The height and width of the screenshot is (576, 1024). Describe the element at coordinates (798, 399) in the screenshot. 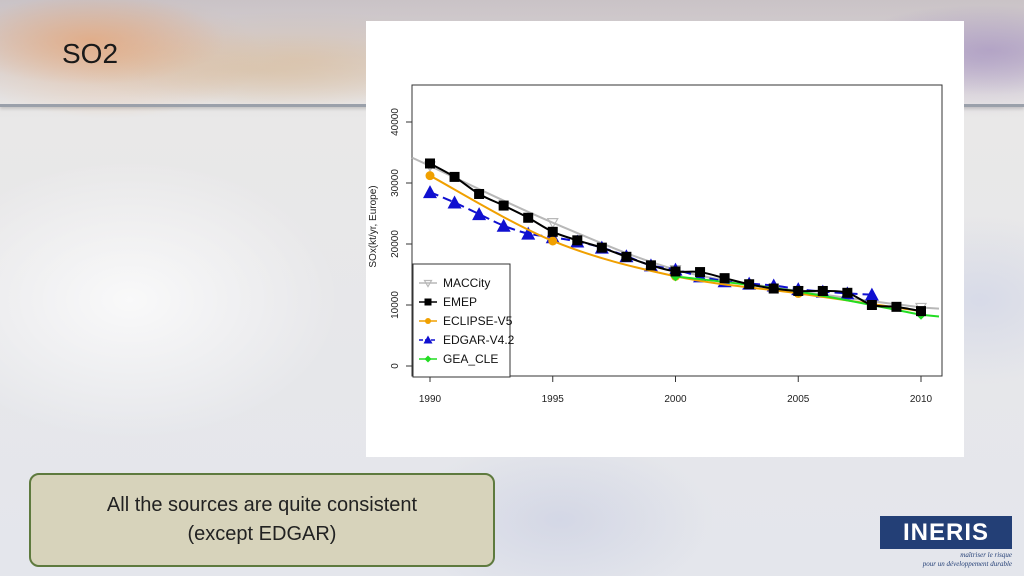

I see `x-tick-label: 2005` at that location.